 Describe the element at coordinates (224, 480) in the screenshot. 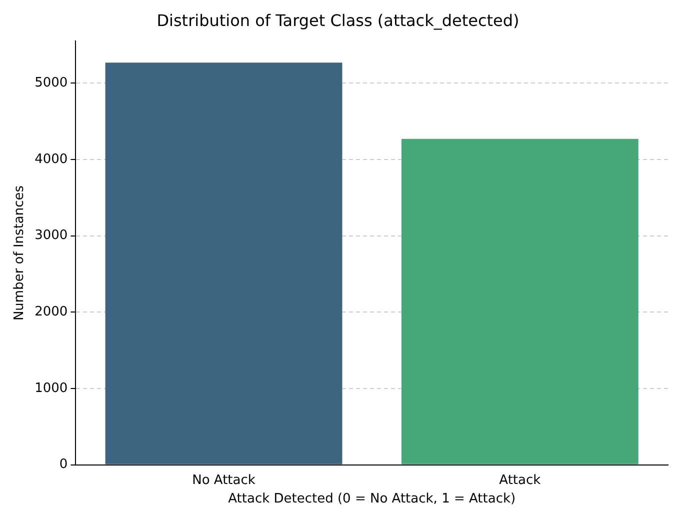

I see `x-tick-label: No Attack` at that location.